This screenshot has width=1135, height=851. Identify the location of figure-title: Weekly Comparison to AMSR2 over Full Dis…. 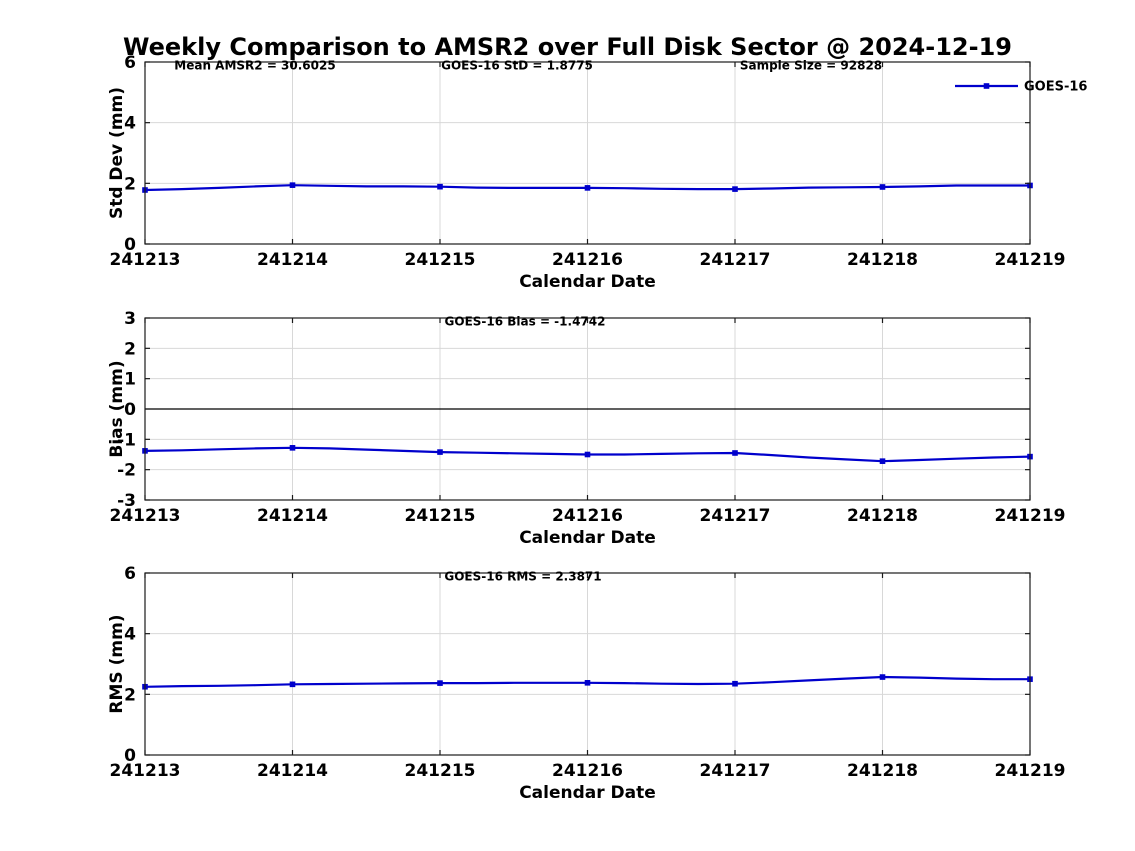
(567, 47).